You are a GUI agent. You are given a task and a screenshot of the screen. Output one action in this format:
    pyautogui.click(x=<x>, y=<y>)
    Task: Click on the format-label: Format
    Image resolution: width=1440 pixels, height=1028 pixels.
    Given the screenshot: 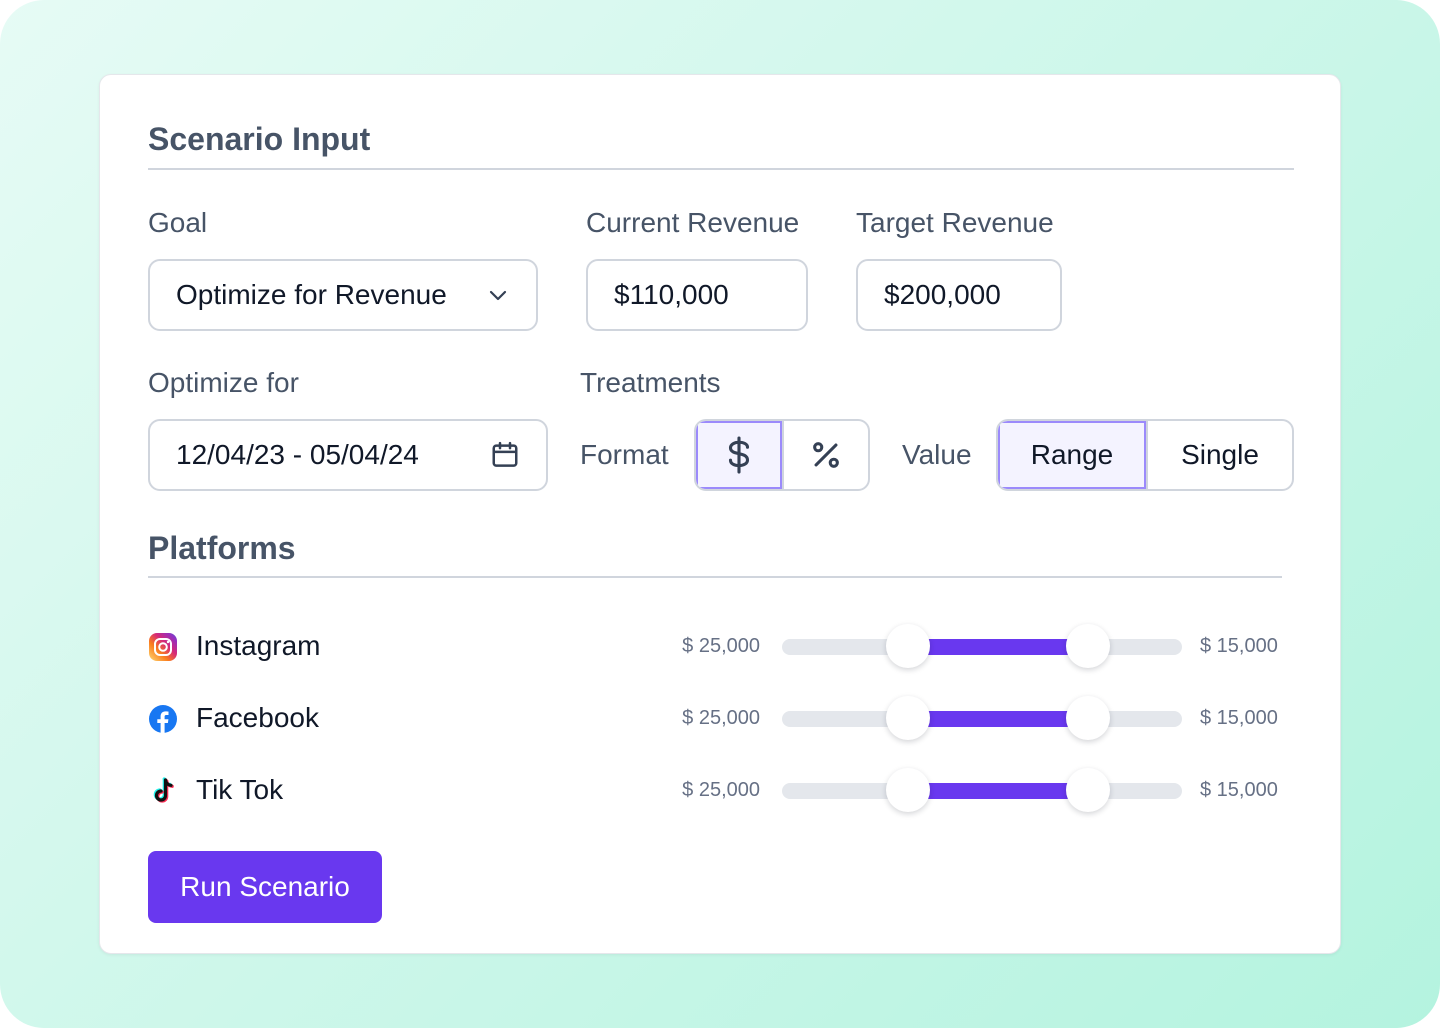 What is the action you would take?
    pyautogui.click(x=624, y=454)
    